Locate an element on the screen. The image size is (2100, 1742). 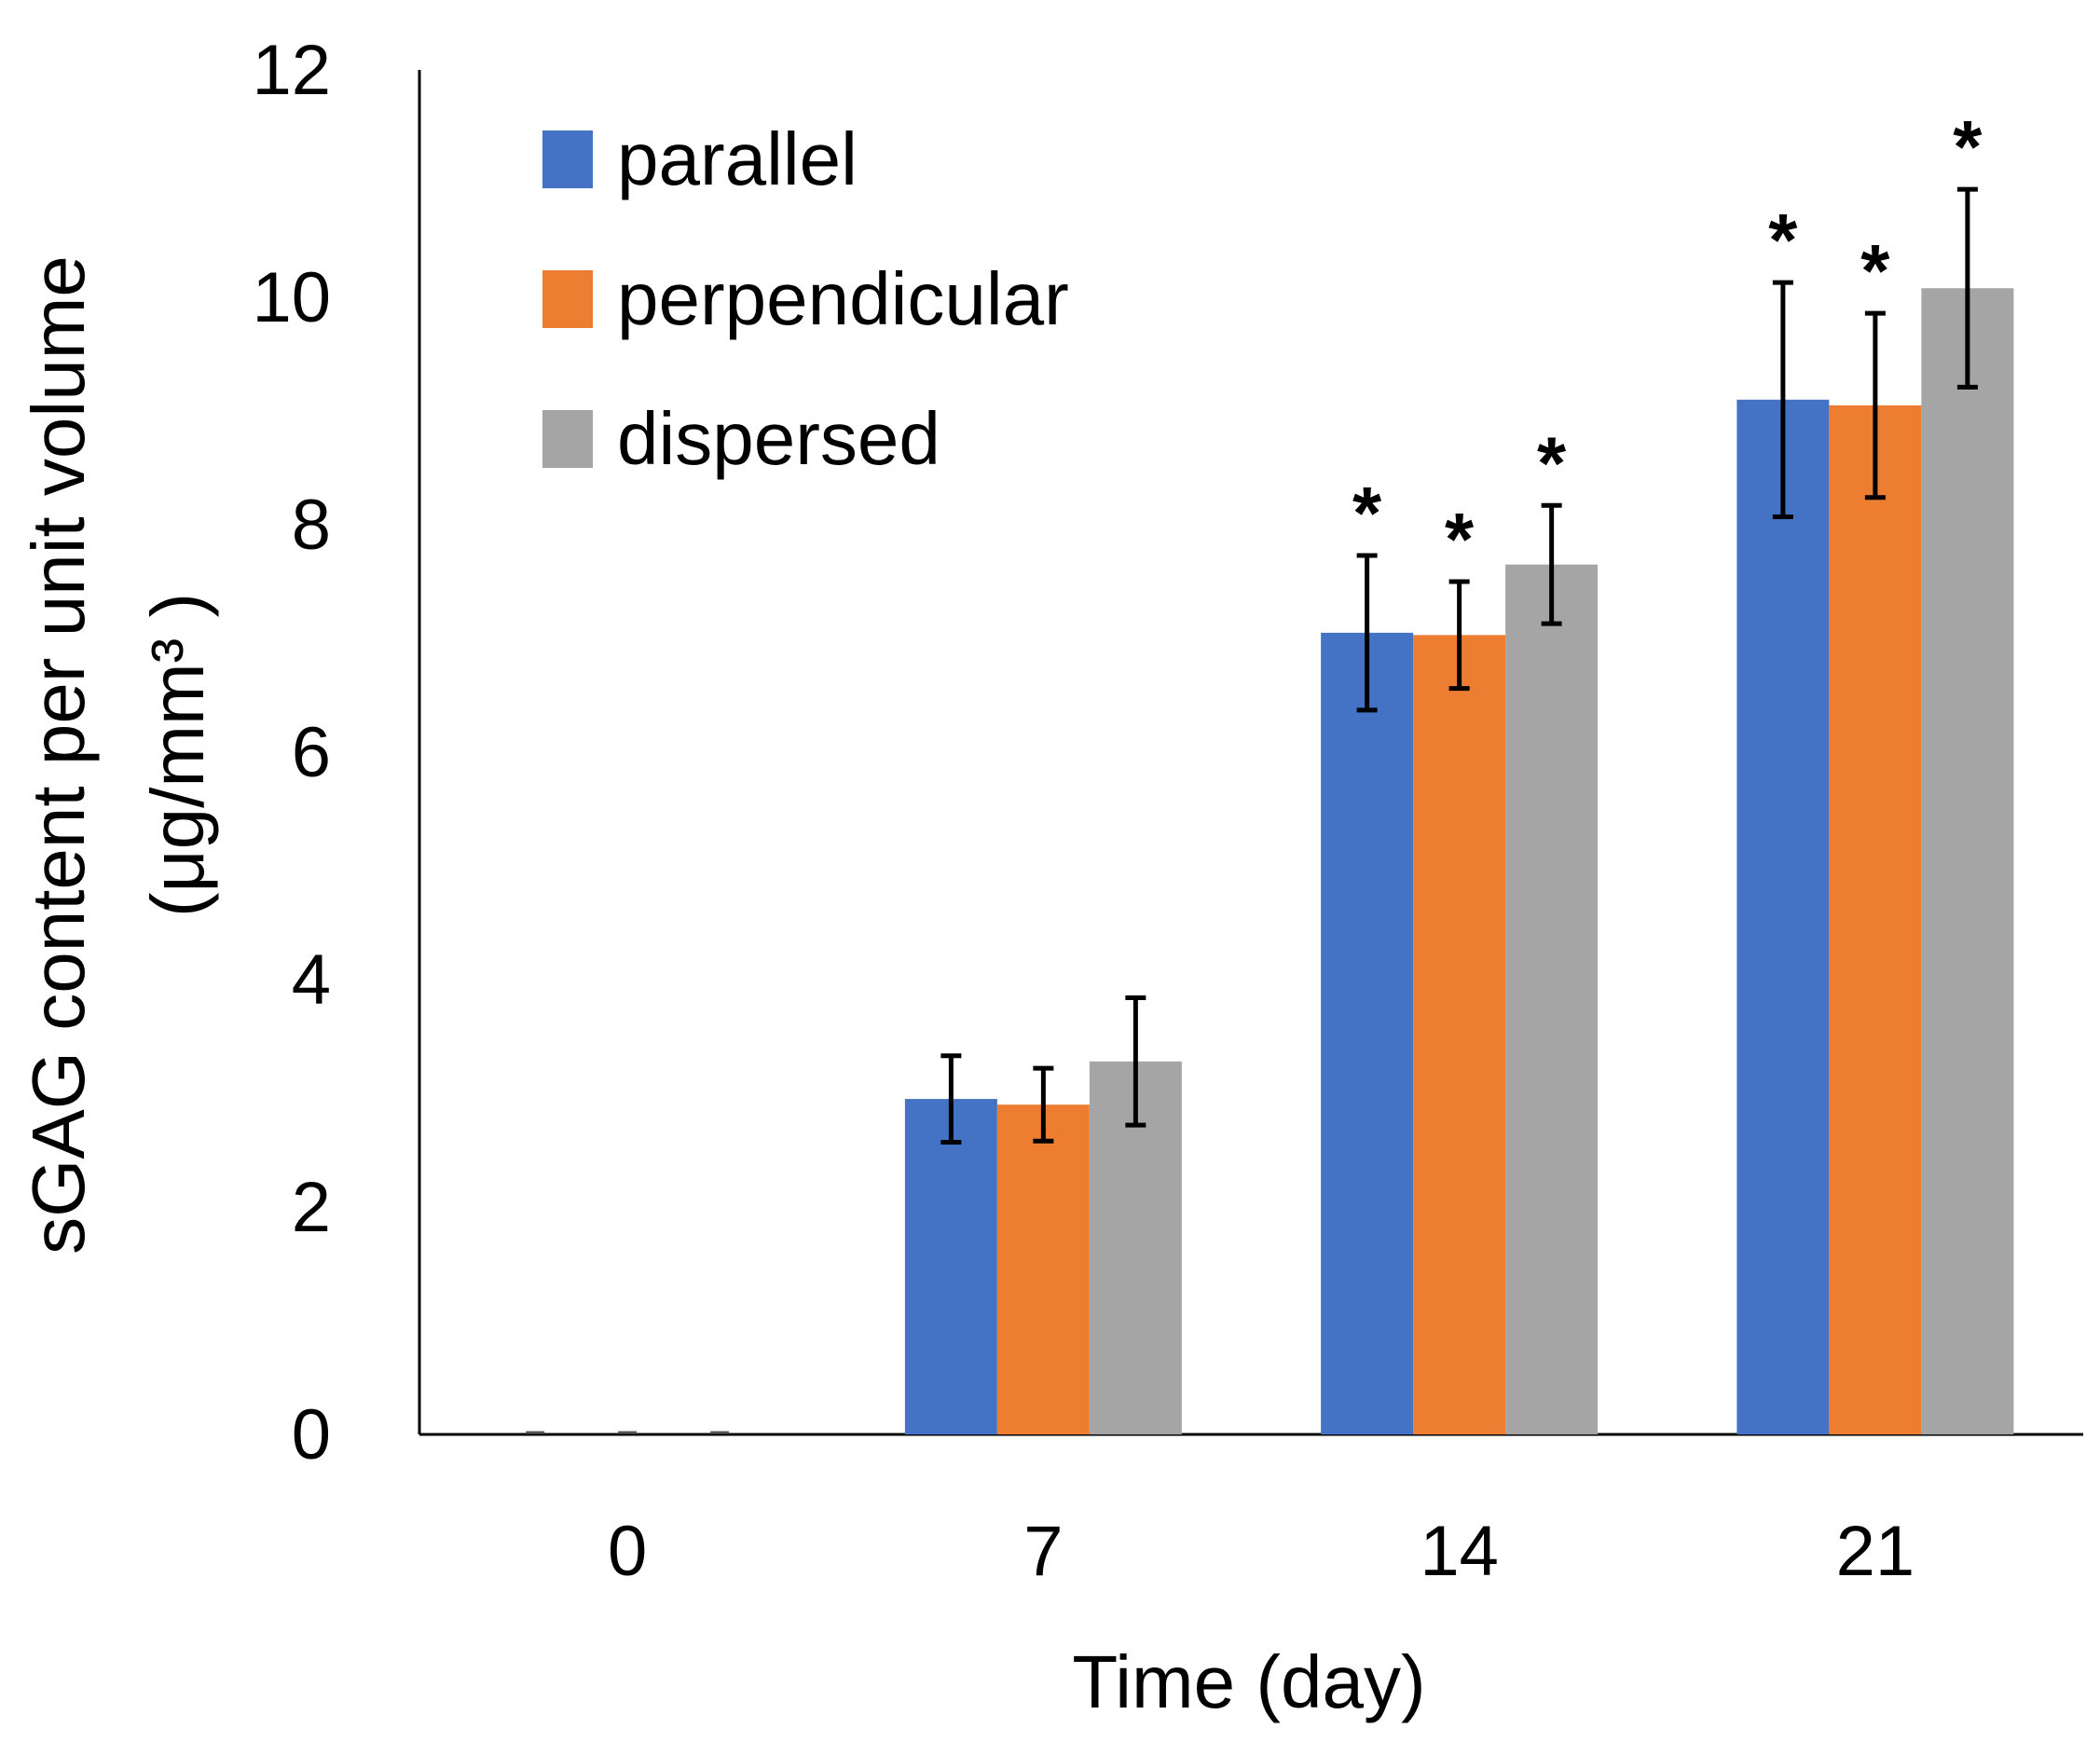
x-axis-title: Time (day) is located at coordinates (1248, 1681).